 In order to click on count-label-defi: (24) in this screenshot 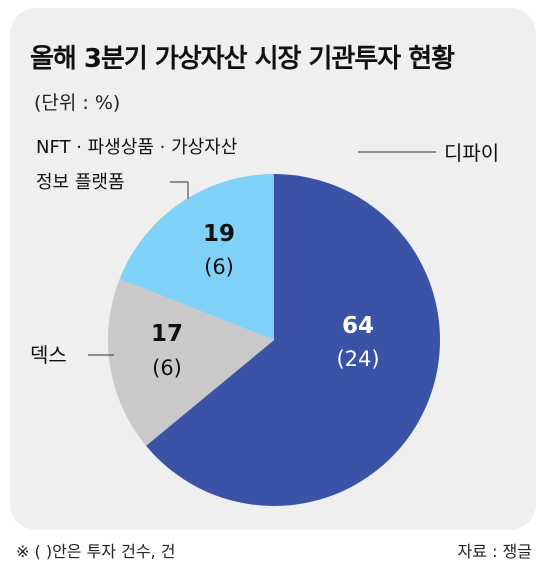, I will do `click(357, 359)`.